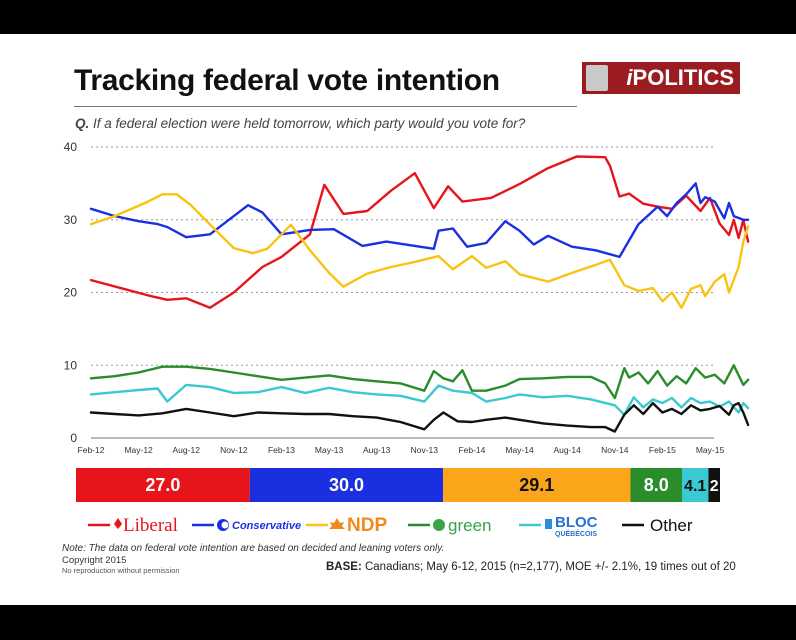 The width and height of the screenshot is (796, 640). I want to click on series-line-bloc, so click(419, 399).